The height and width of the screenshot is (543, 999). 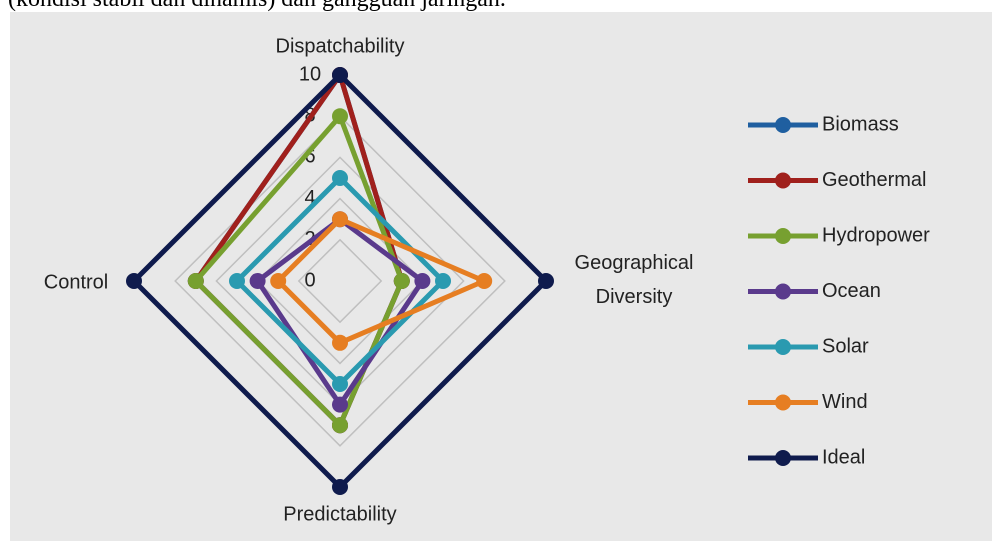 What do you see at coordinates (340, 46) in the screenshot?
I see `category-label: Dispatchability` at bounding box center [340, 46].